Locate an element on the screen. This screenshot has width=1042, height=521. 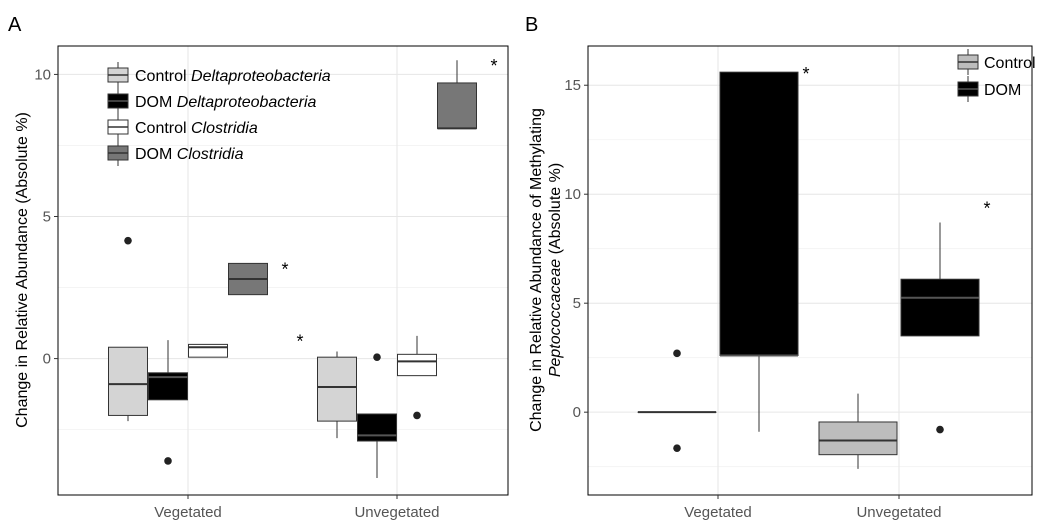
legend-item: DOM Deltaproteobacteria is located at coordinates (212, 101).